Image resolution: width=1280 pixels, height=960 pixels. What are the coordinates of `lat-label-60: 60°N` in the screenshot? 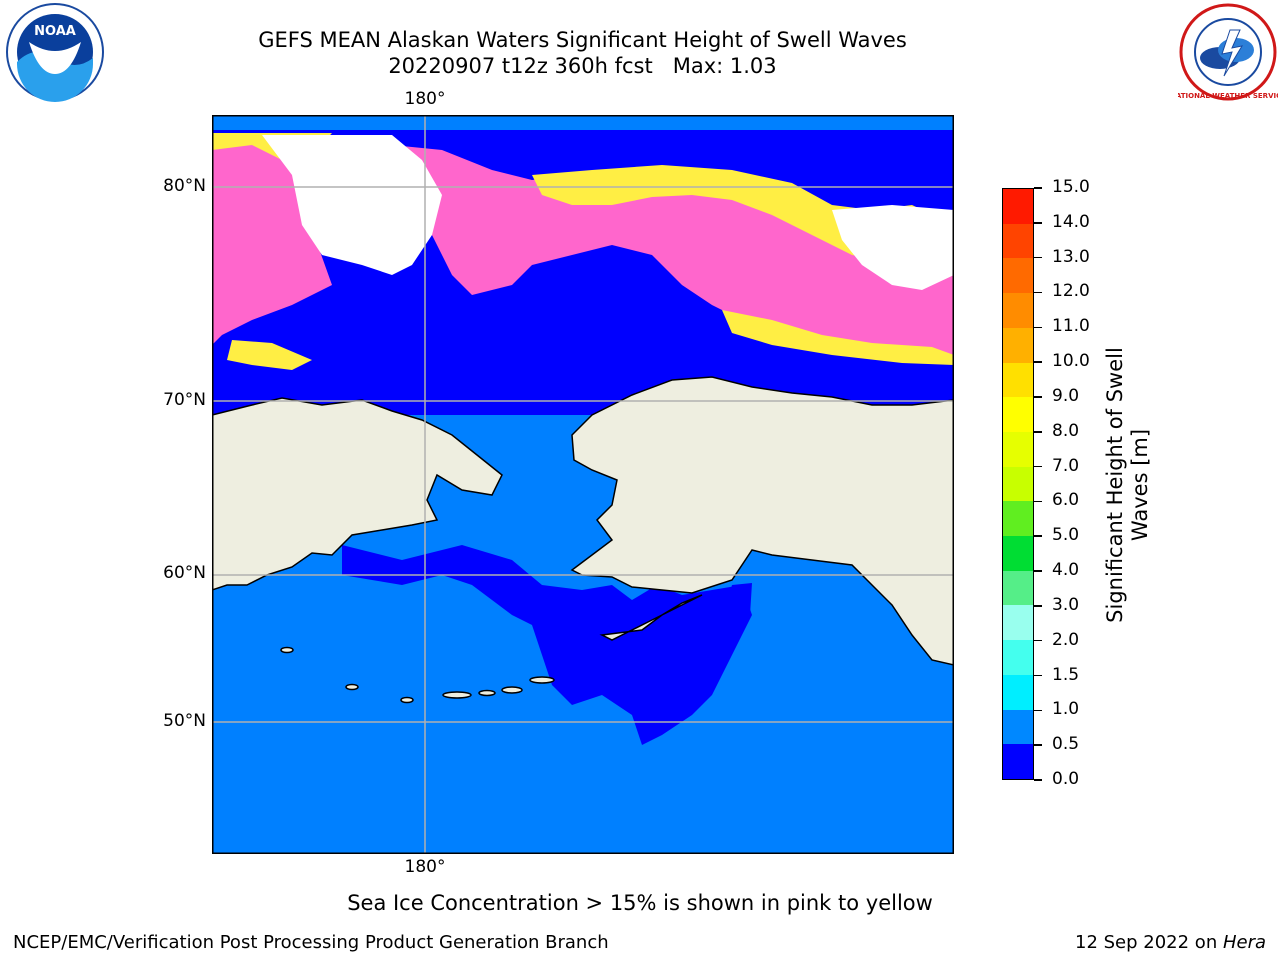 It's located at (184, 573).